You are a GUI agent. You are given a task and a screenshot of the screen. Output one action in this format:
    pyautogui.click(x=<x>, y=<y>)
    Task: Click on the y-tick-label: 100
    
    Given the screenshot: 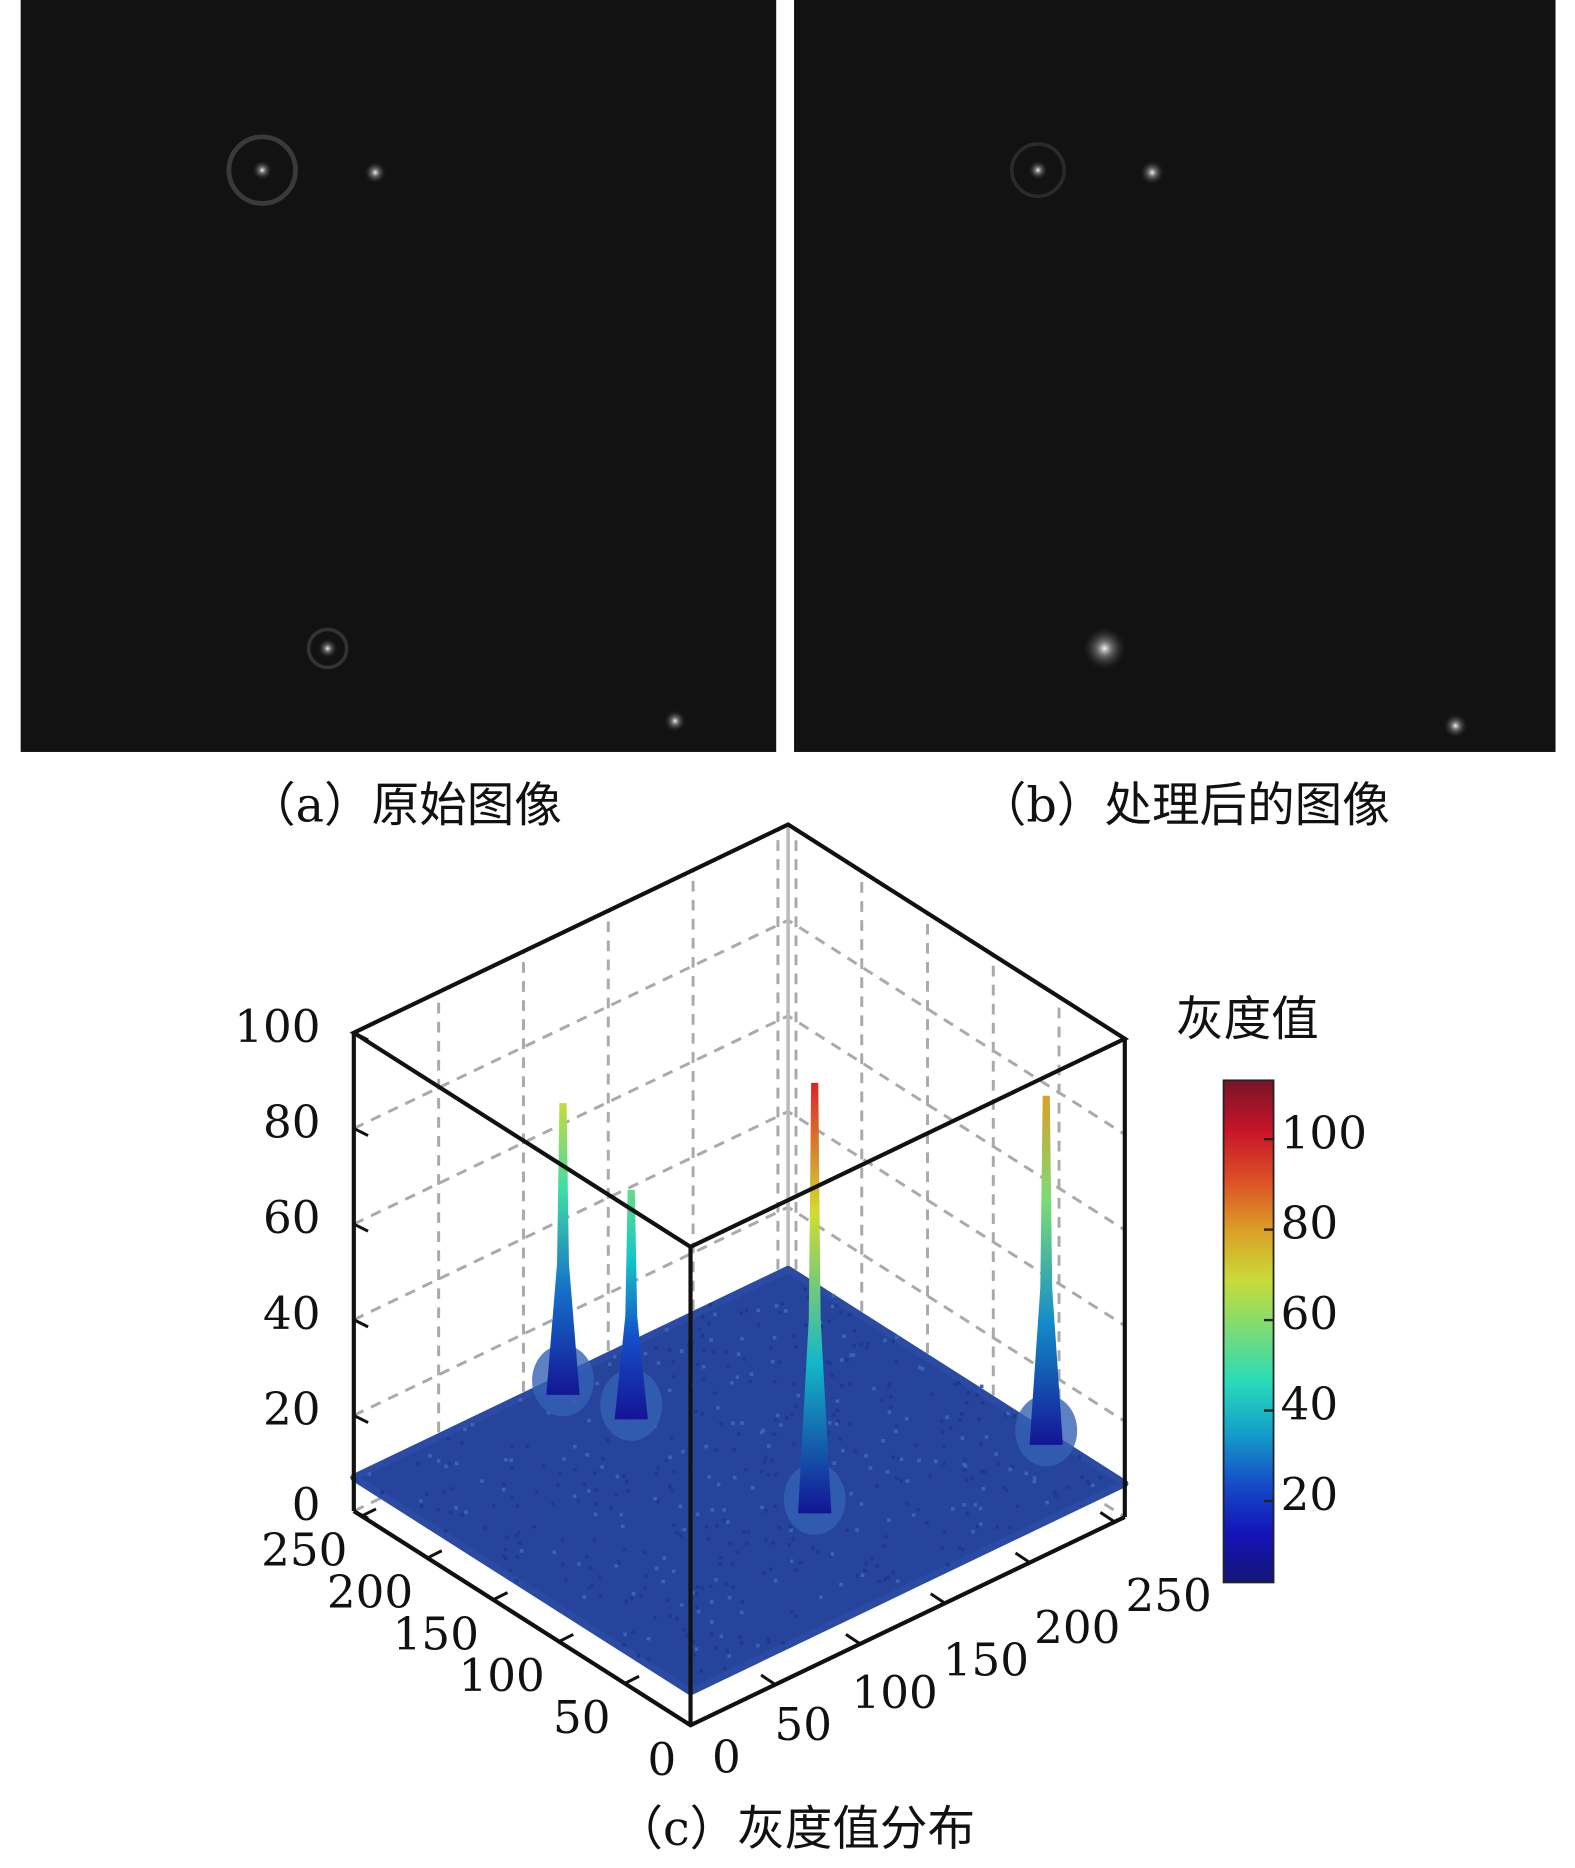 What is the action you would take?
    pyautogui.click(x=501, y=1675)
    